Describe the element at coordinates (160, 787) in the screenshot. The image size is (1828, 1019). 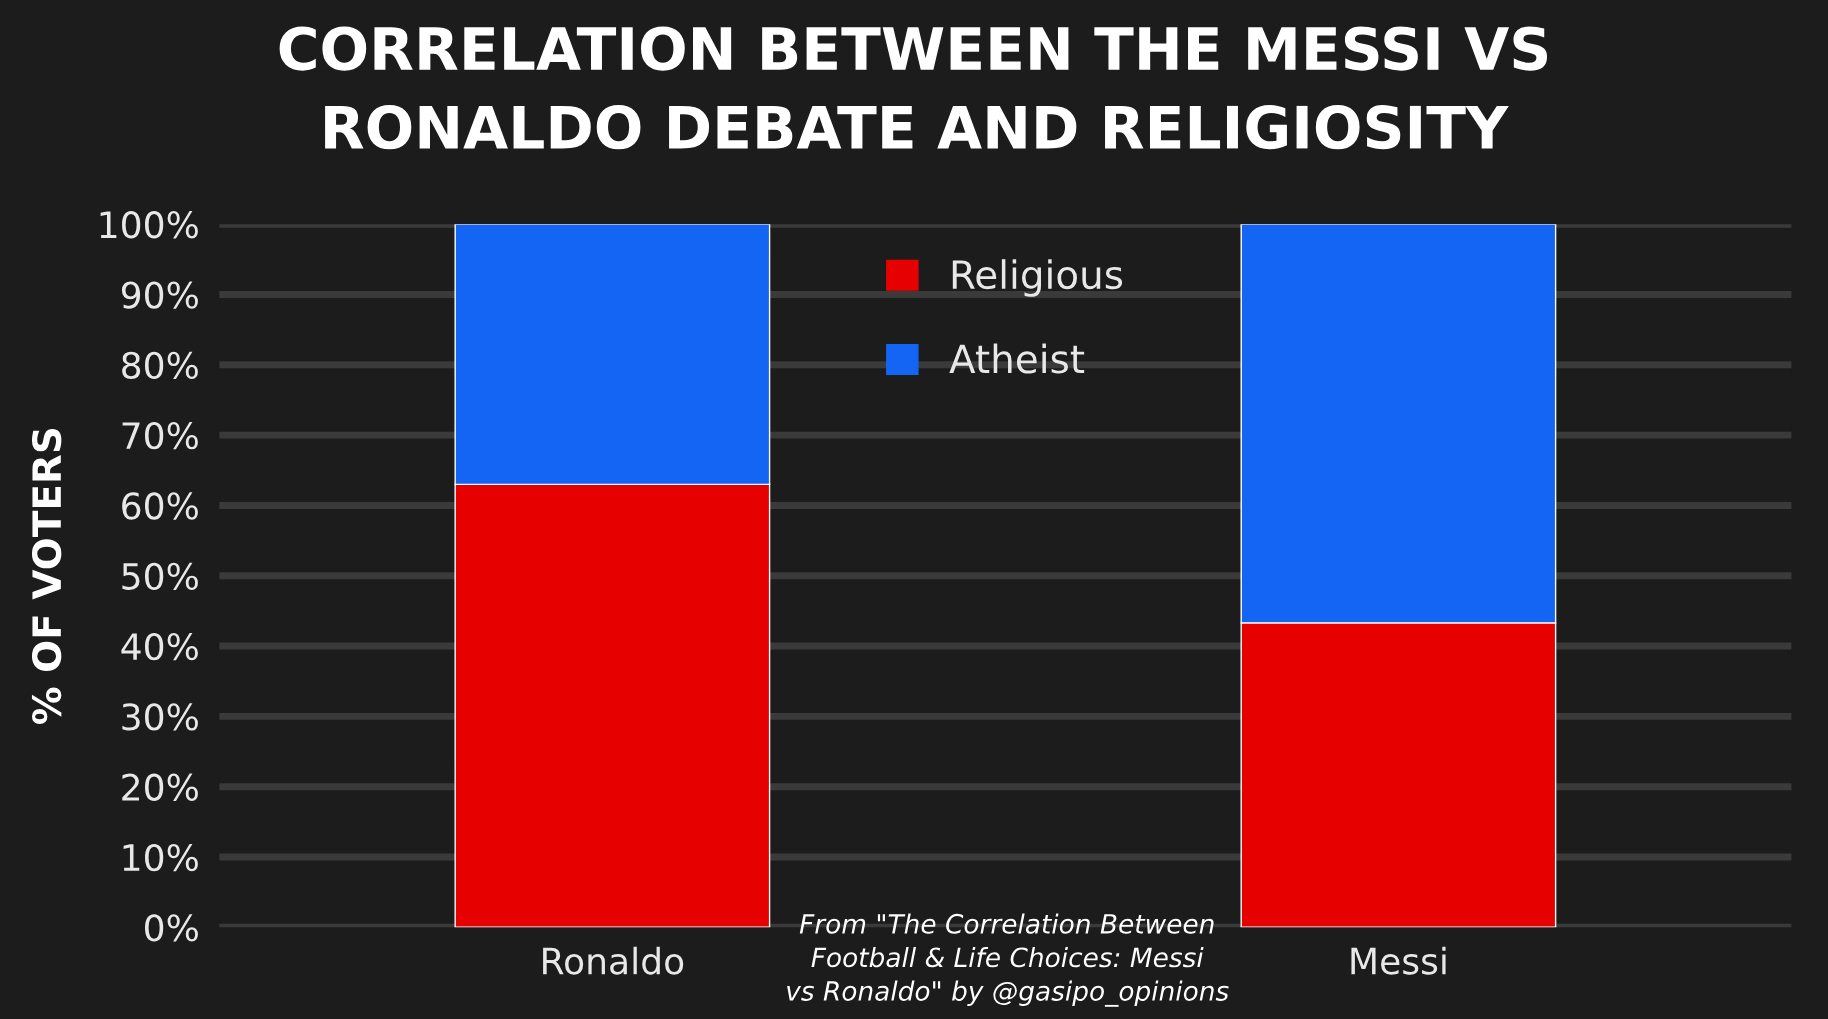
I see `y-tick-label: 20%` at that location.